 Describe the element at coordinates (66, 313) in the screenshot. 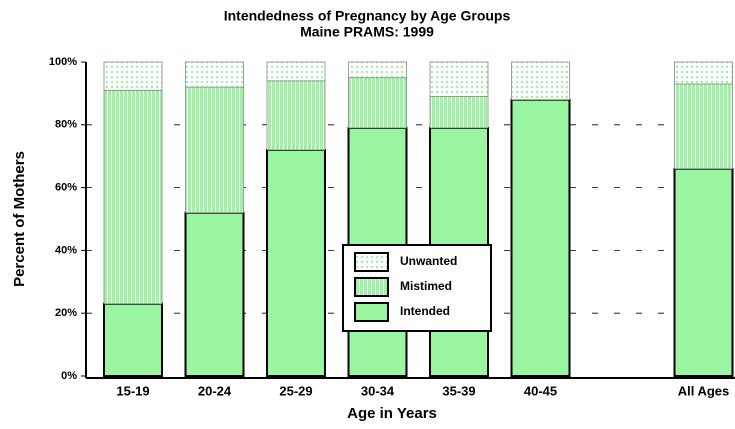

I see `y-tick-label: 20%` at that location.